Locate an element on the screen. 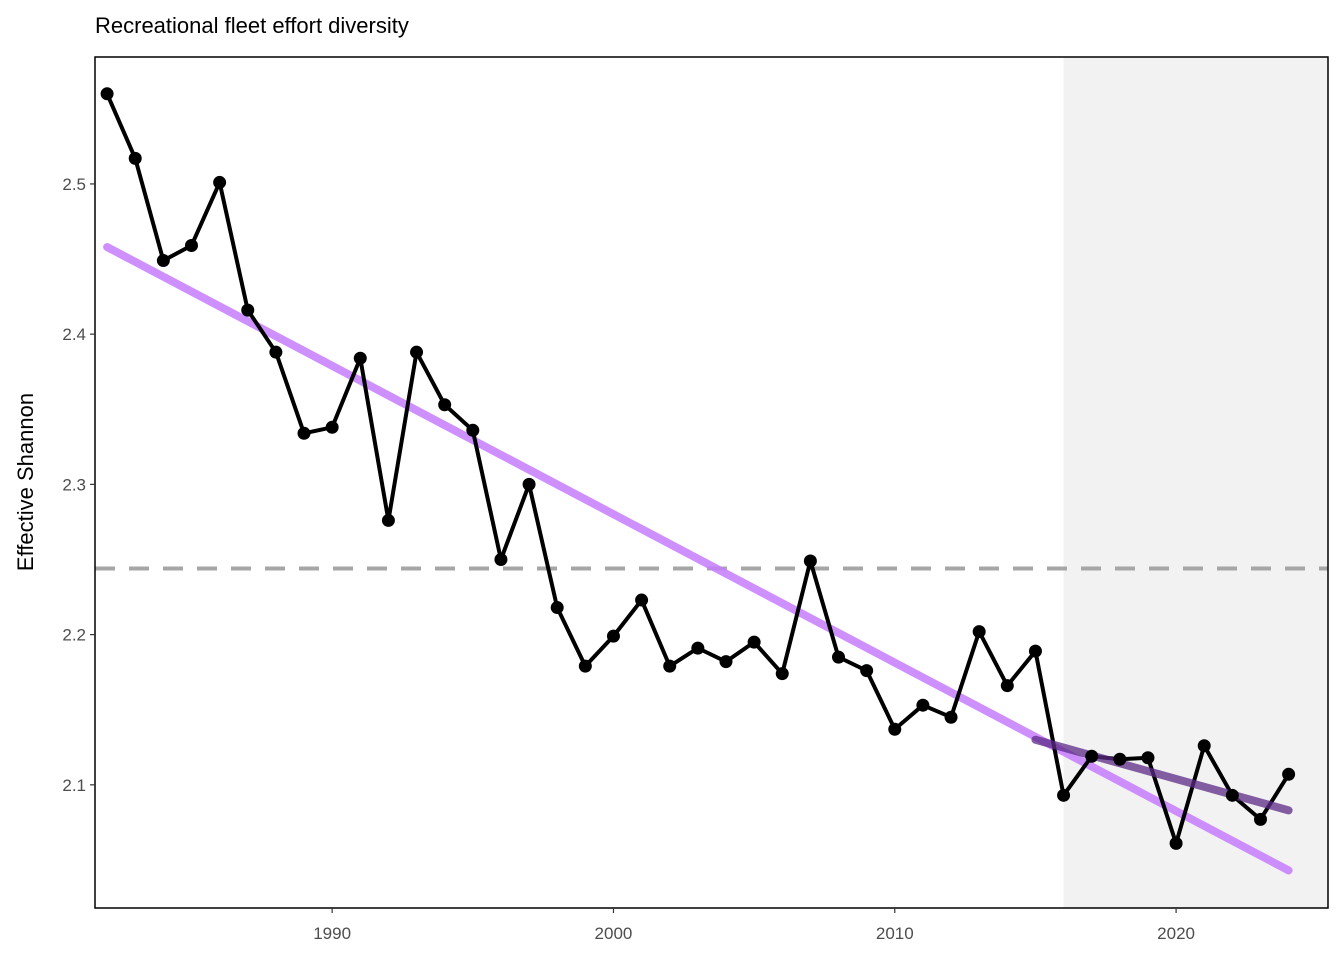  x-tick-label: 2020 is located at coordinates (1176, 933).